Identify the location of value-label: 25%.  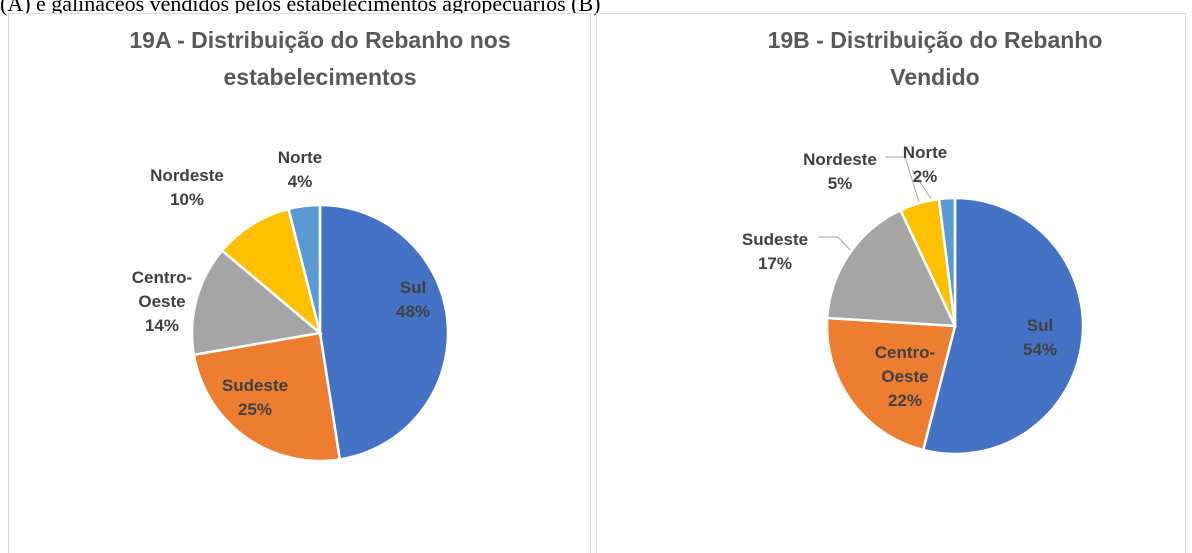
(255, 409).